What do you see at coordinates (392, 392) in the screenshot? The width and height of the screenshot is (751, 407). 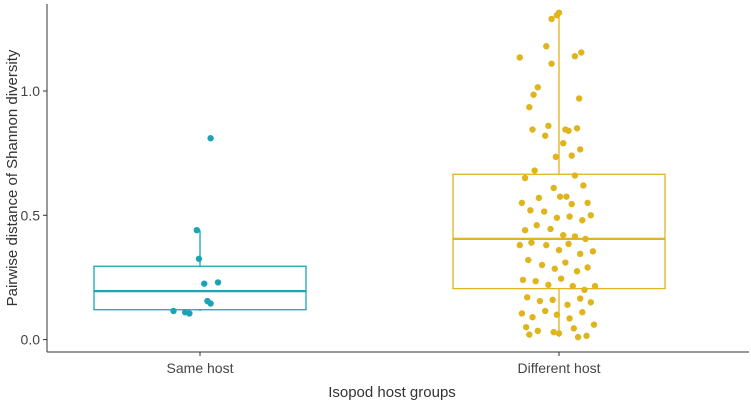 I see `x-axis-title: Isopod host groups` at bounding box center [392, 392].